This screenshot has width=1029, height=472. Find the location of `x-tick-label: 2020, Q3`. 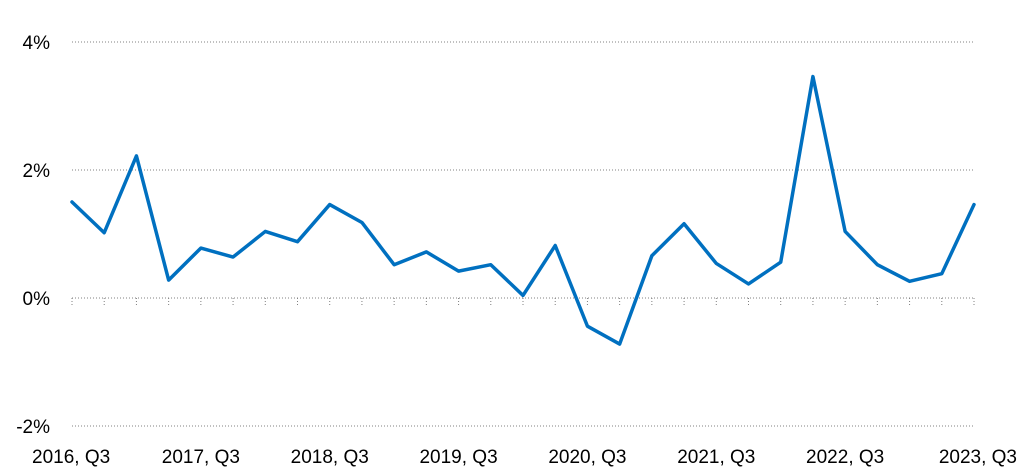

x-tick-label: 2020, Q3 is located at coordinates (587, 457).